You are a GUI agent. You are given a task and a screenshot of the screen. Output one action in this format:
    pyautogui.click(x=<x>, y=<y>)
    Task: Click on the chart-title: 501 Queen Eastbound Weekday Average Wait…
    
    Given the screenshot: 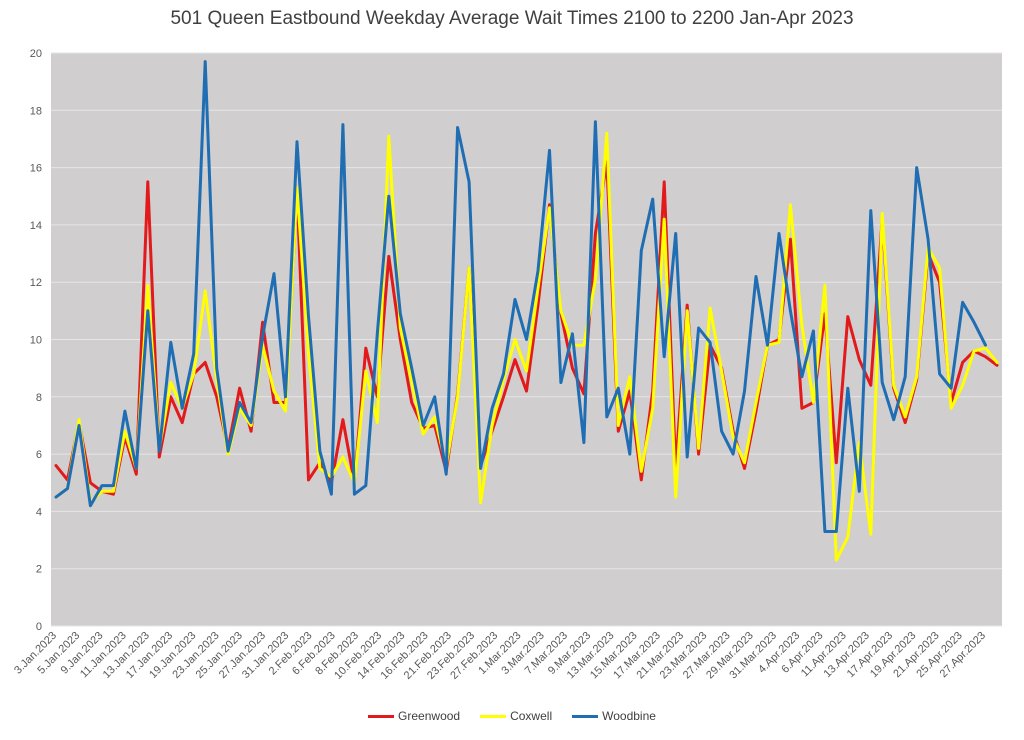 What is the action you would take?
    pyautogui.click(x=512, y=18)
    